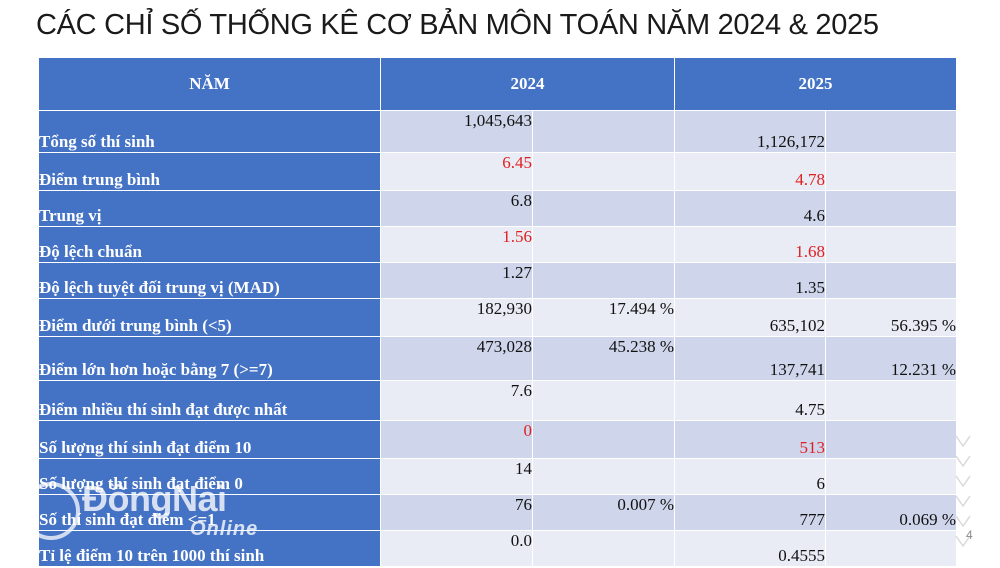  What do you see at coordinates (527, 84) in the screenshot?
I see `header-year-2024: 2024` at bounding box center [527, 84].